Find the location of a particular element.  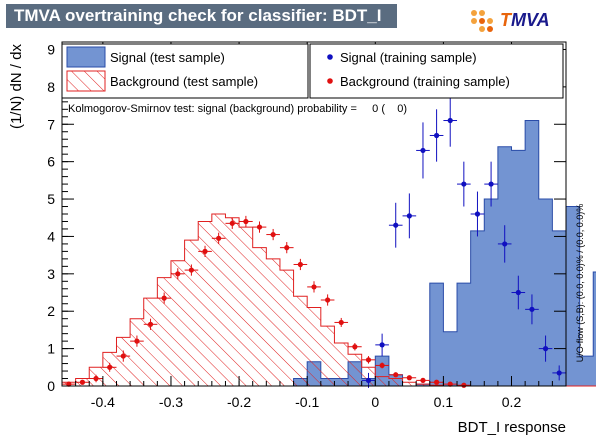

legend-label-background-train: Background (training sample) is located at coordinates (425, 81).